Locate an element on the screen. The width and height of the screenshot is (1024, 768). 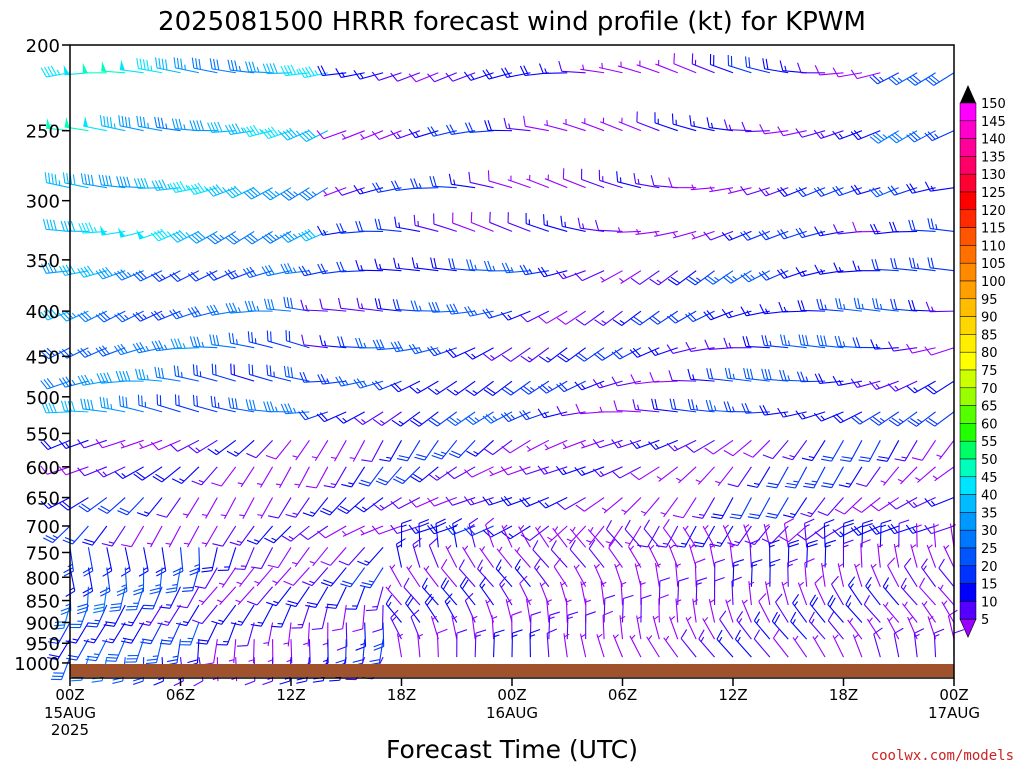
colorbar-label: 100 is located at coordinates (993, 282).